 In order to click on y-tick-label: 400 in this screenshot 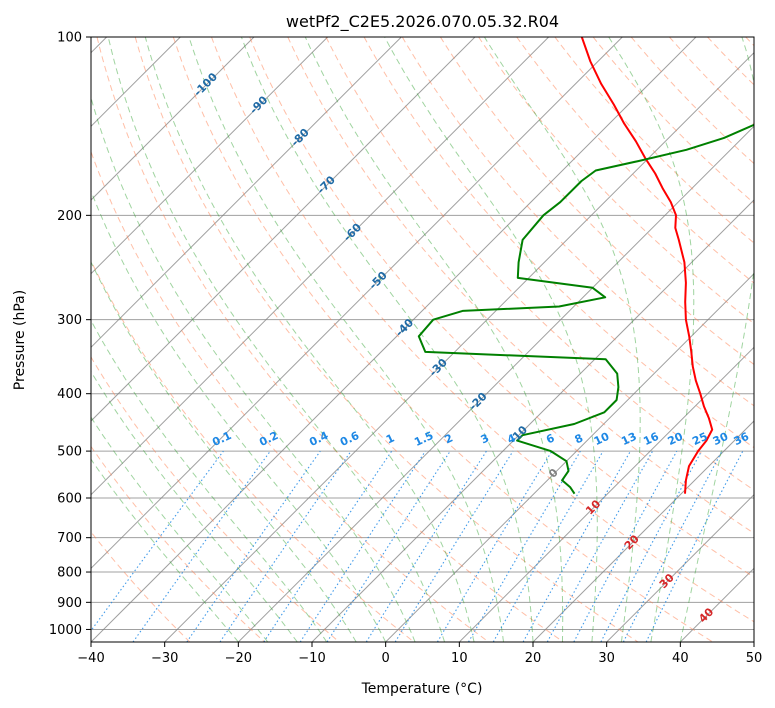, I will do `click(69, 394)`.